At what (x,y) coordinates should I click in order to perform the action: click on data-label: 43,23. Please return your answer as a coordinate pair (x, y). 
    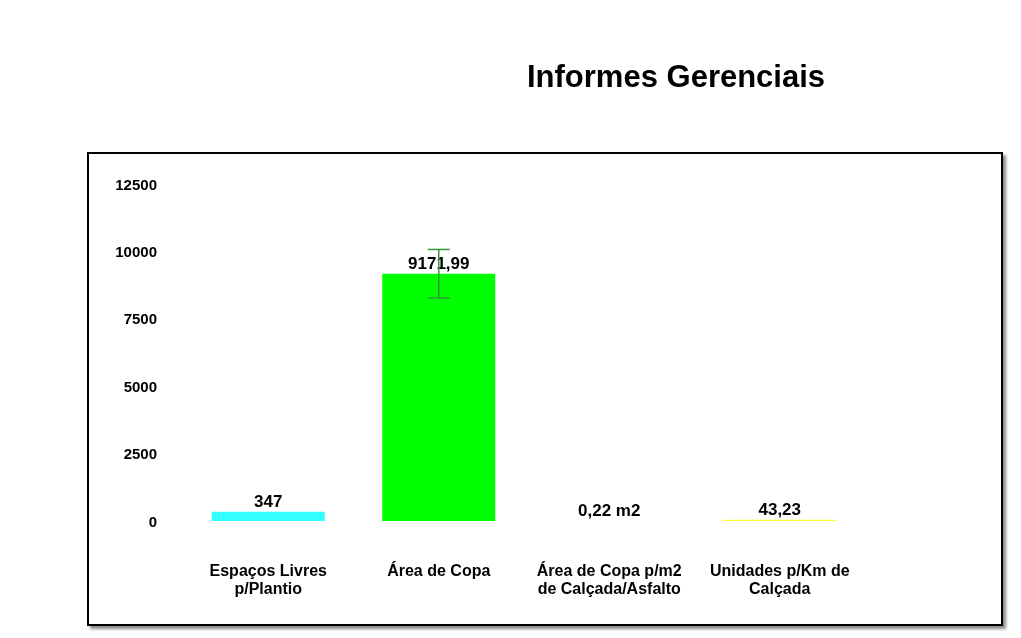
    Looking at the image, I should click on (780, 509).